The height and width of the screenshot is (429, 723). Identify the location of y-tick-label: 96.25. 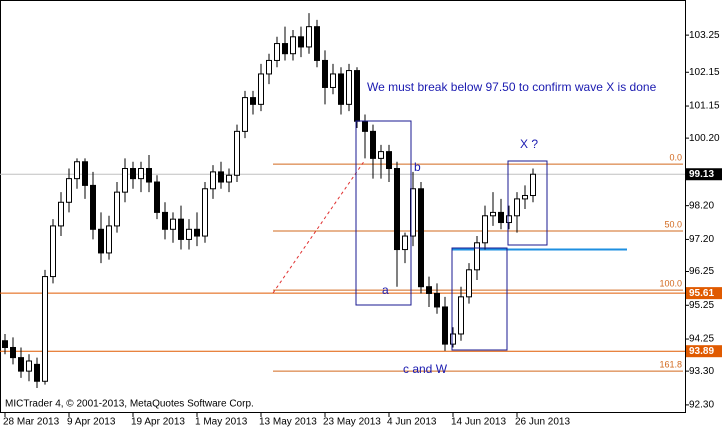
(701, 271).